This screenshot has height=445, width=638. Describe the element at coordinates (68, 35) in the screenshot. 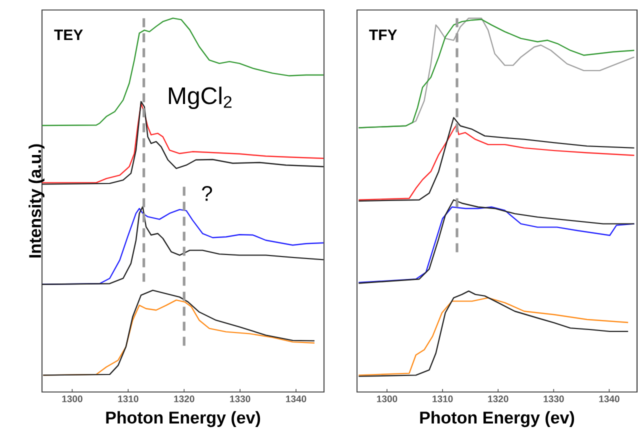

I see `text: TEY` at that location.